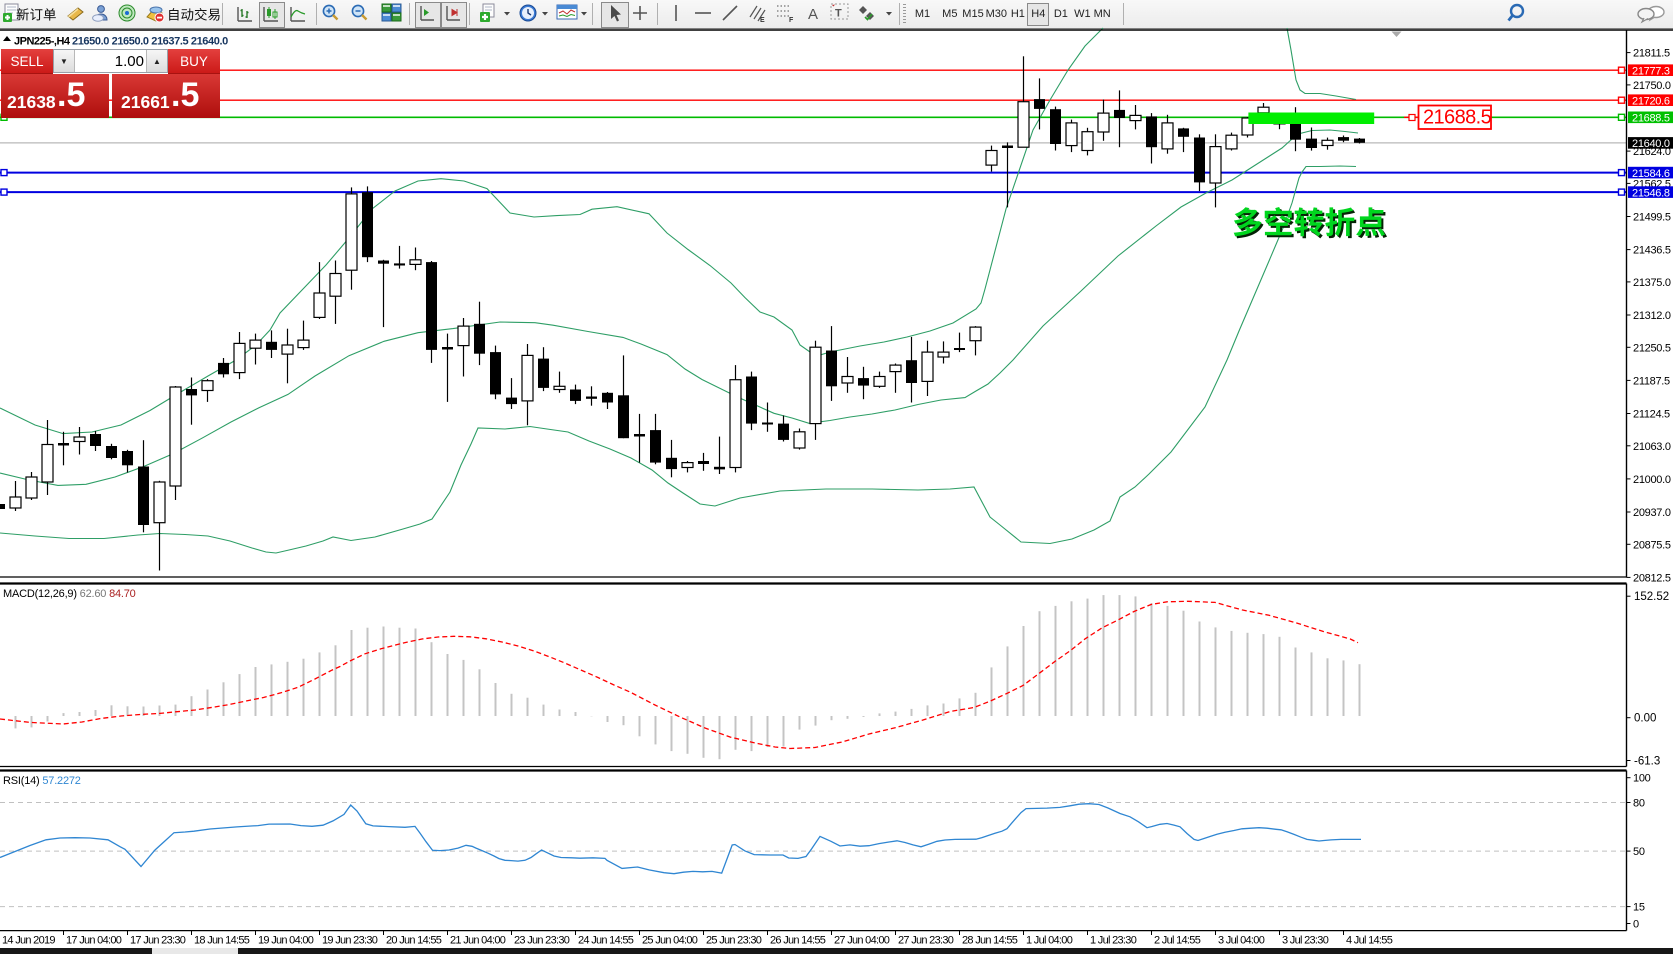 The image size is (1673, 954). What do you see at coordinates (1639, 804) in the screenshot?
I see `svg-text: 80` at bounding box center [1639, 804].